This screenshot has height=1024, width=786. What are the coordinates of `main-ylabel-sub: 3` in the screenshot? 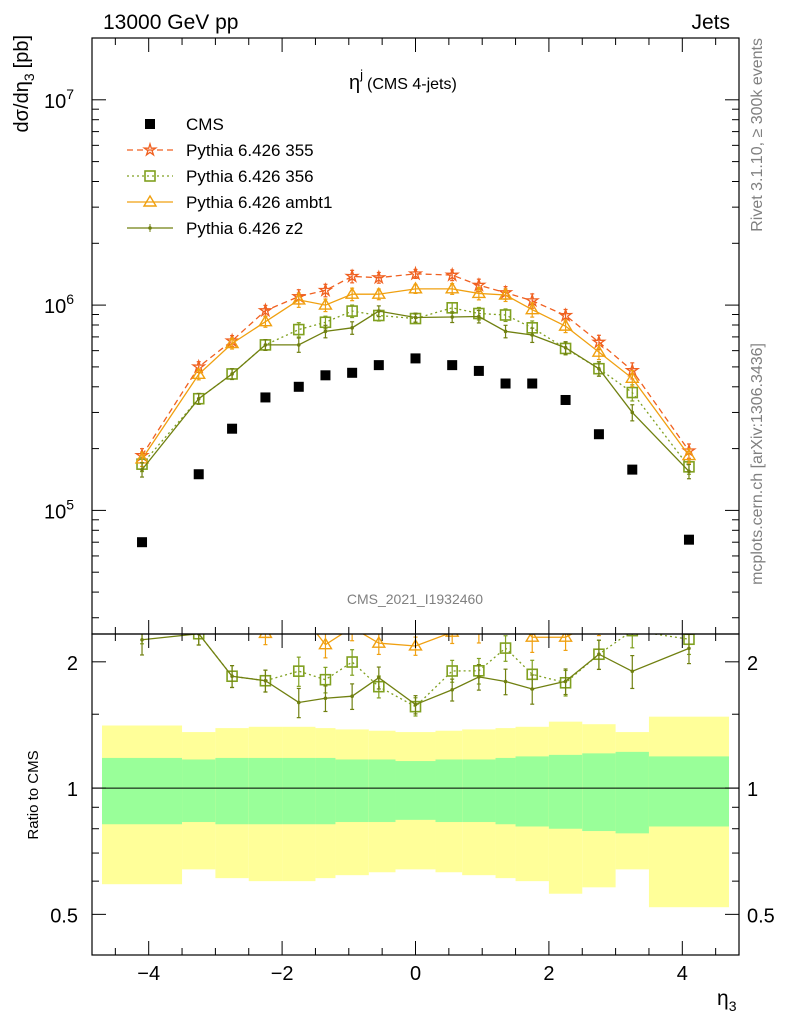 It's located at (29, 77).